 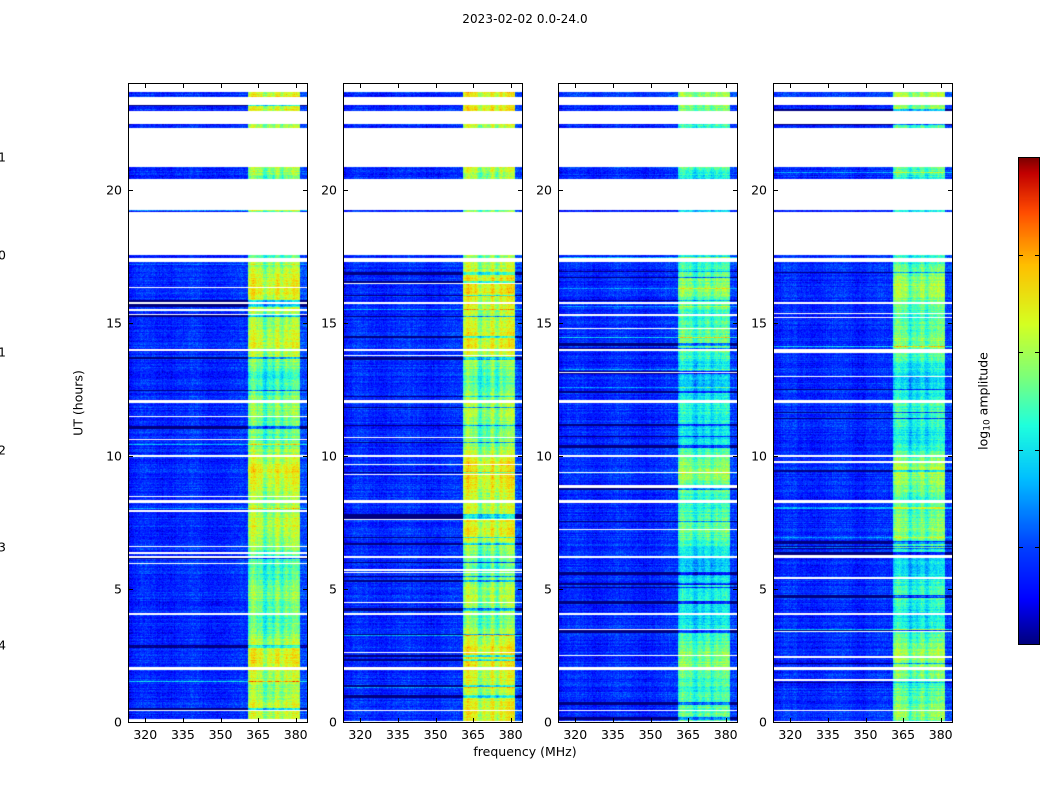 I want to click on y-axis-label: UT (hours), so click(x=78, y=403).